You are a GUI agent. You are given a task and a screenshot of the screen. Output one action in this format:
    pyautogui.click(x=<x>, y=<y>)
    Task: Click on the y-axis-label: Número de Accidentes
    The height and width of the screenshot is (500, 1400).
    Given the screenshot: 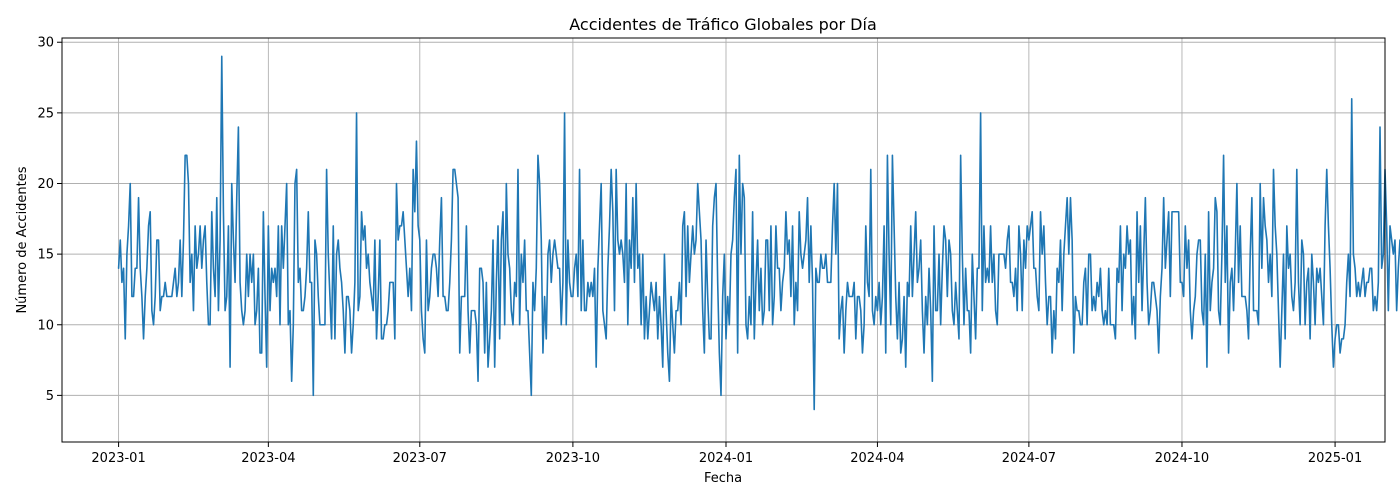 What is the action you would take?
    pyautogui.click(x=22, y=239)
    